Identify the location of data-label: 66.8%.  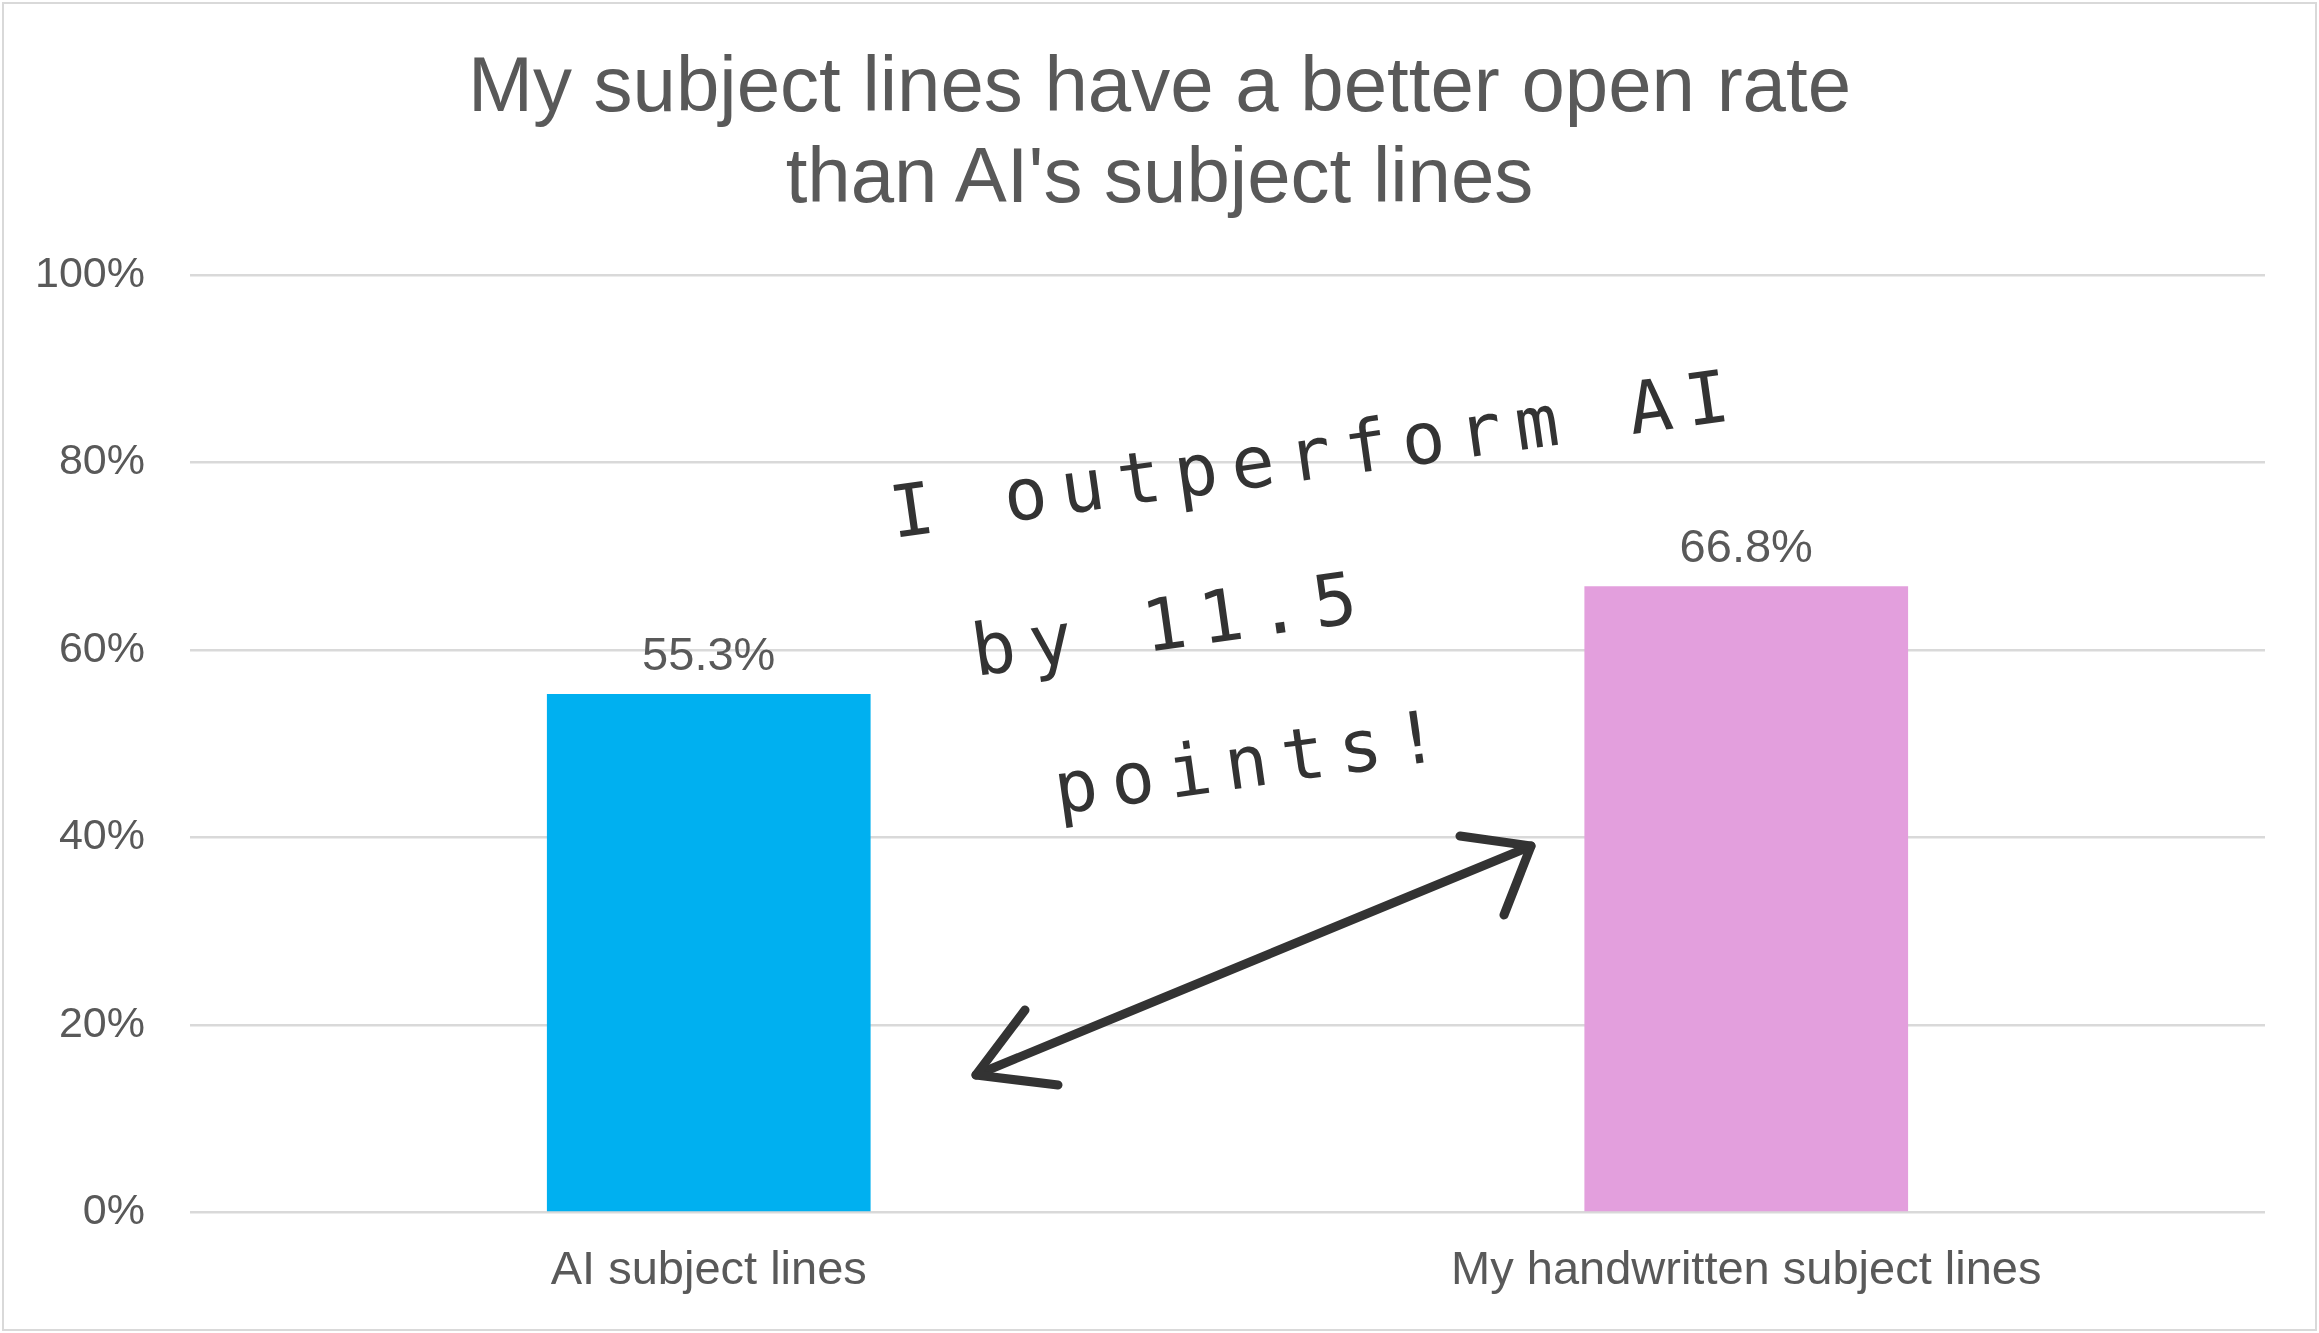
(1746, 546).